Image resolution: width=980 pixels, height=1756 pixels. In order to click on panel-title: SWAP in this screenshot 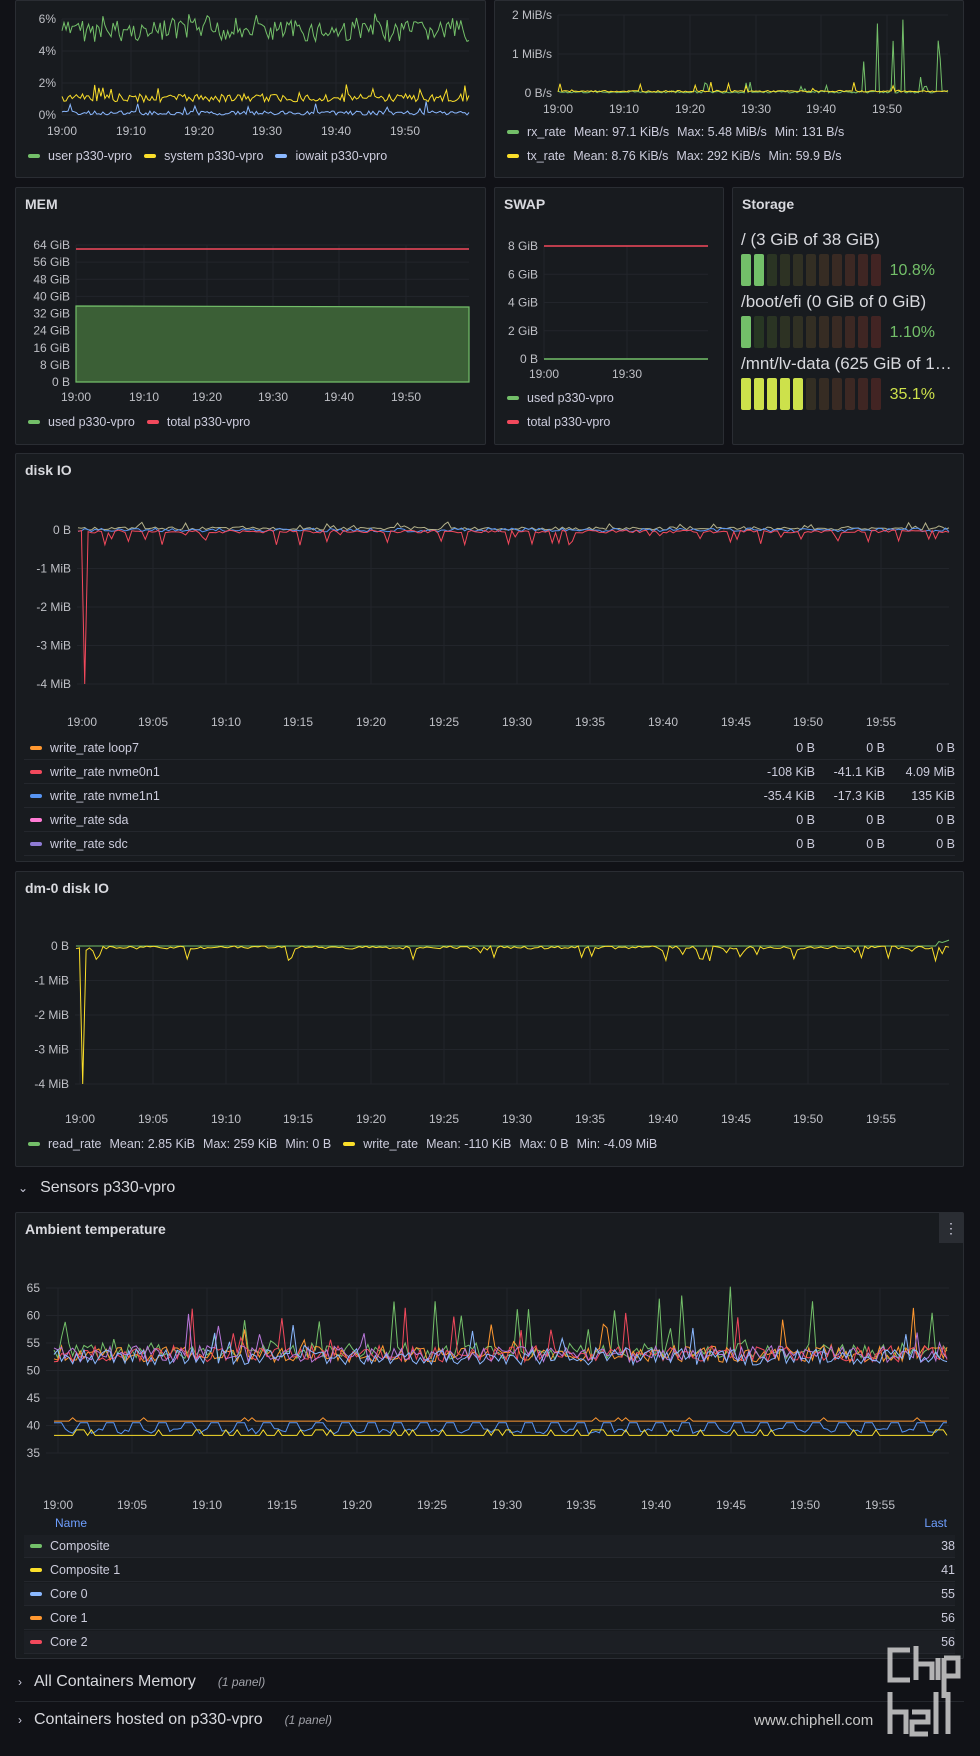, I will do `click(525, 204)`.